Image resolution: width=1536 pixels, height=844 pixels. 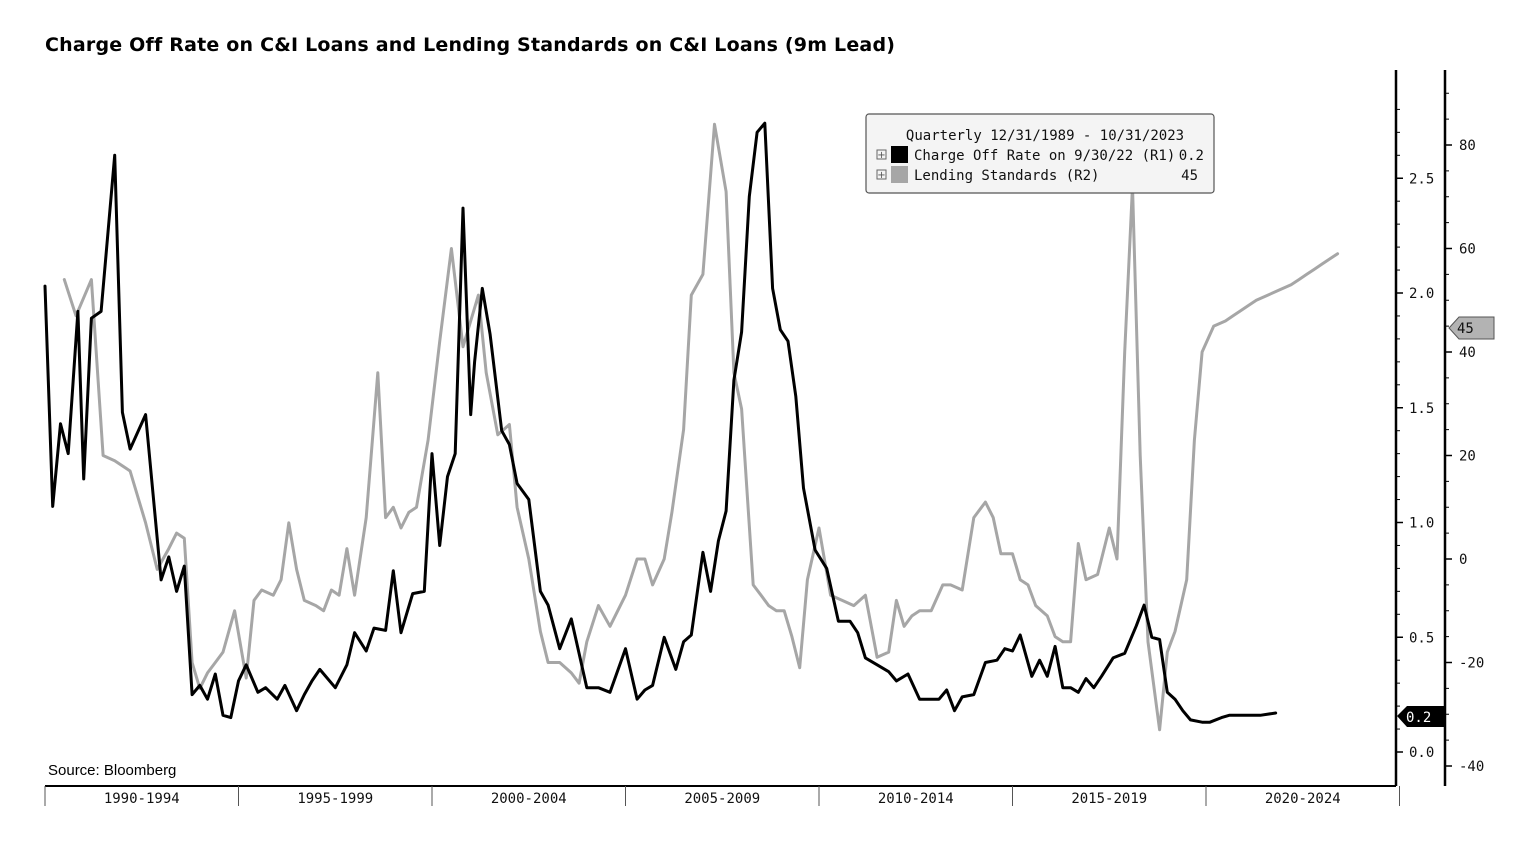 What do you see at coordinates (1045, 136) in the screenshot?
I see `legend-header: Quarterly 12/31/1989 - 10/31/2023` at bounding box center [1045, 136].